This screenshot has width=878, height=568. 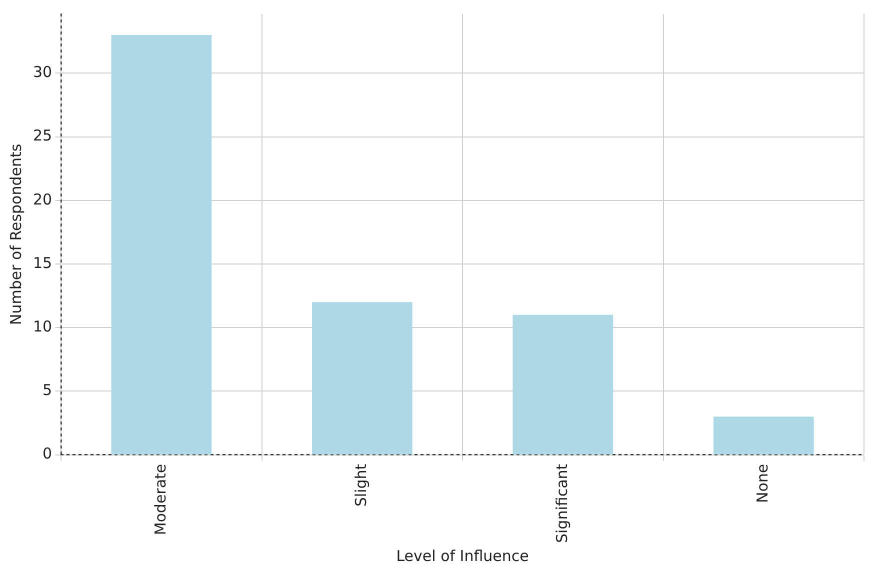 What do you see at coordinates (42, 135) in the screenshot?
I see `y-tick-label: 25` at bounding box center [42, 135].